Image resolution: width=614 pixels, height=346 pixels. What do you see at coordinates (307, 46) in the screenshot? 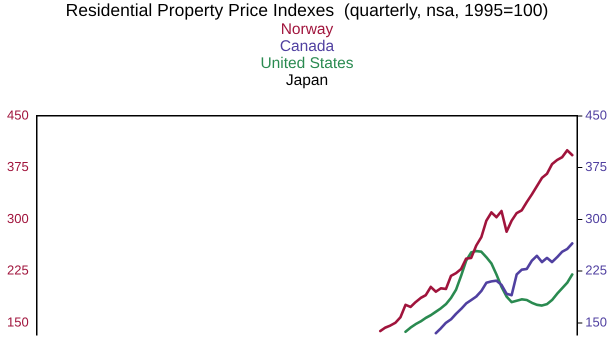
I see `text: Canada` at bounding box center [307, 46].